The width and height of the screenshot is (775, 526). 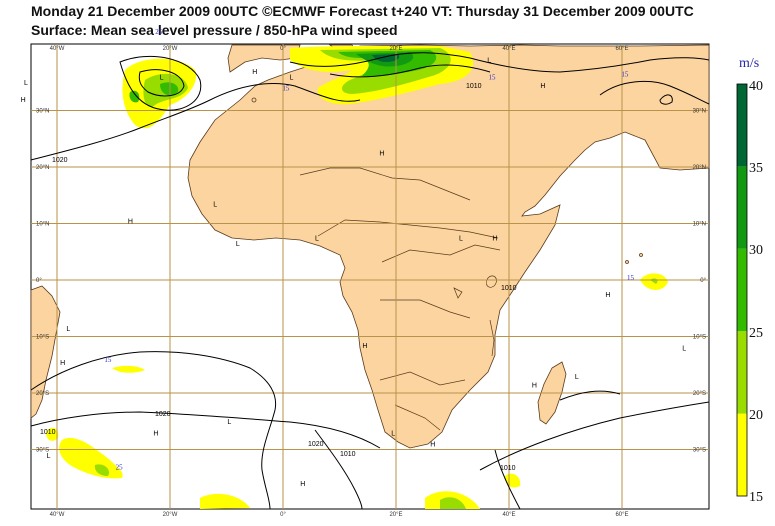 I want to click on country-borders, so click(x=400, y=299).